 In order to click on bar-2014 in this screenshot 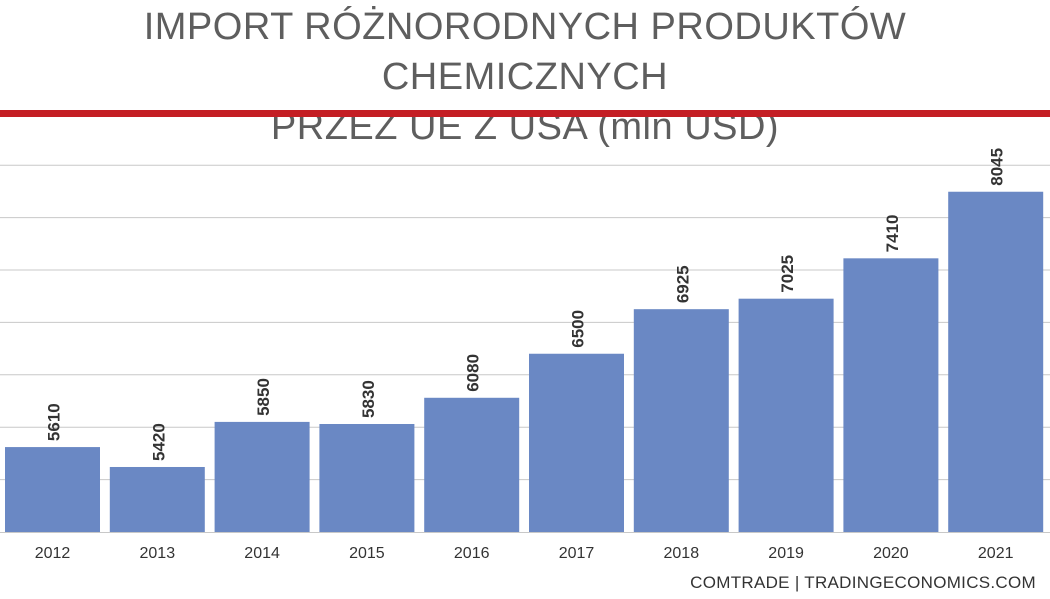, I will do `click(262, 476)`.